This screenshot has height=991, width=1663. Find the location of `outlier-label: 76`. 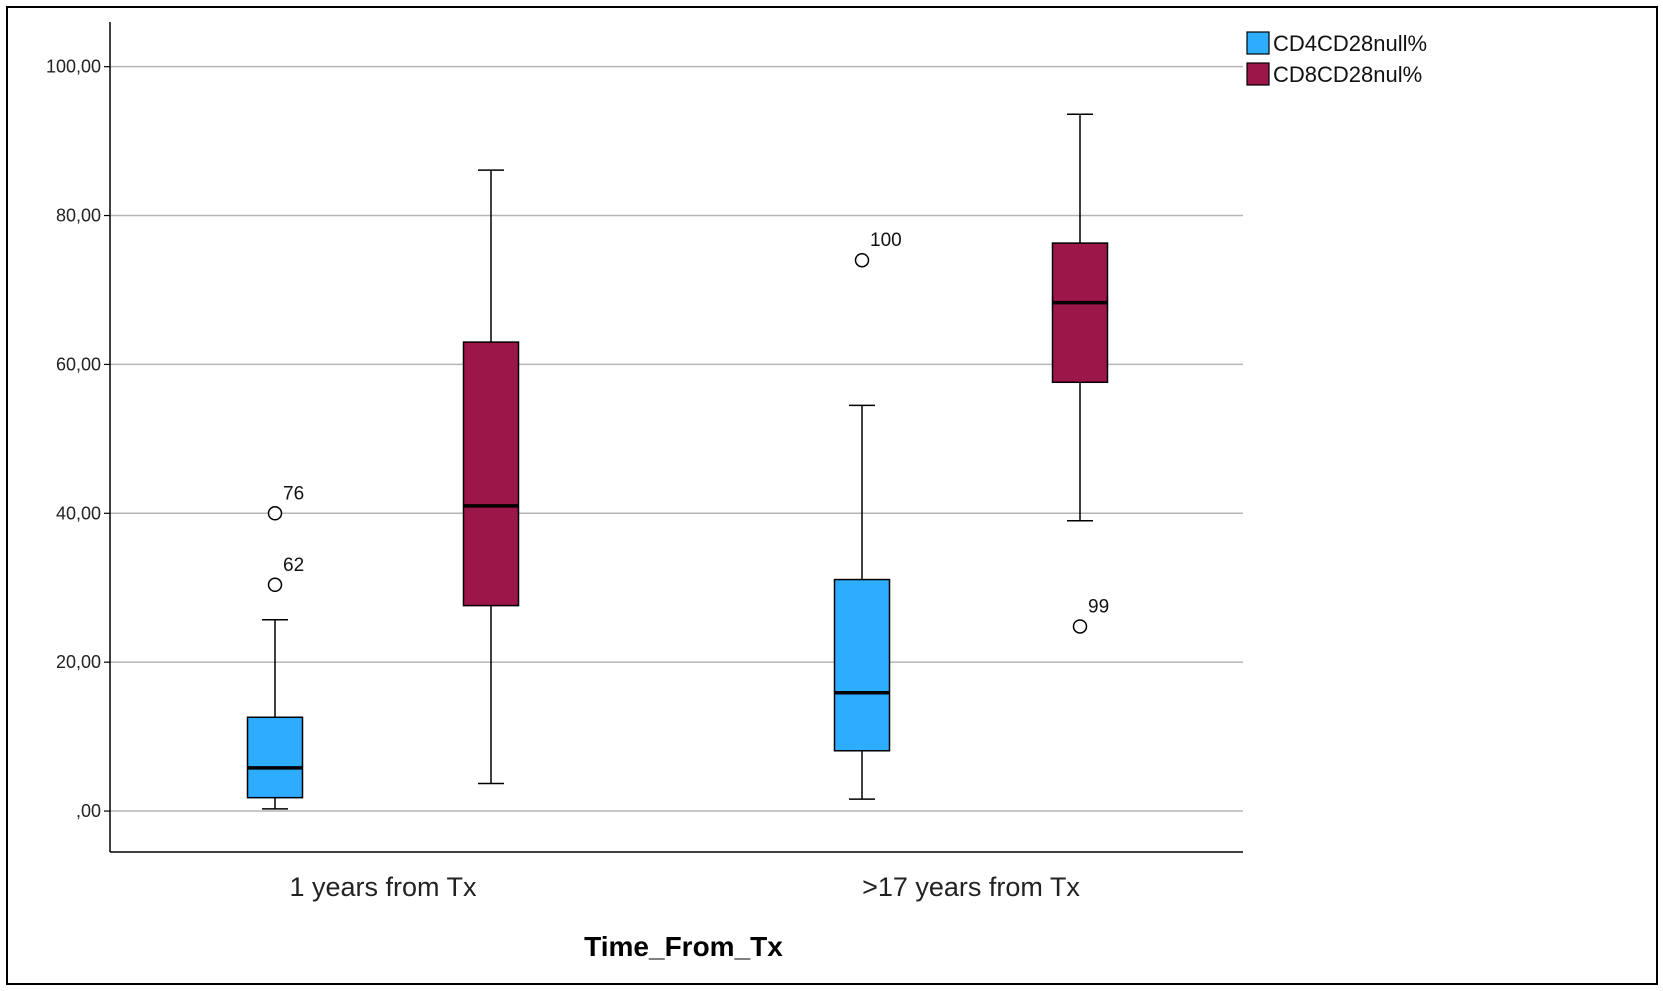

outlier-label: 76 is located at coordinates (293, 493).